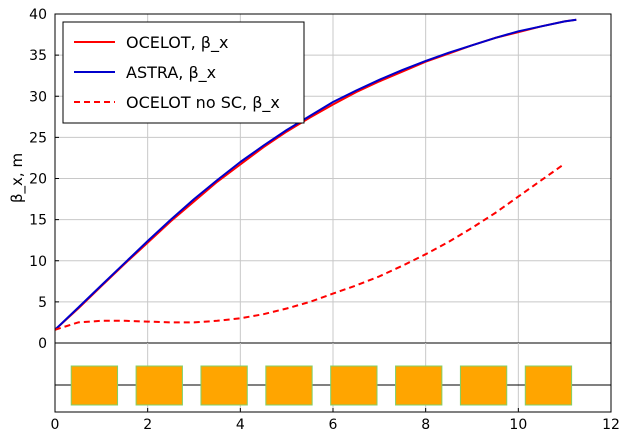 The image size is (619, 433). I want to click on element-boxes-layer, so click(321, 385).